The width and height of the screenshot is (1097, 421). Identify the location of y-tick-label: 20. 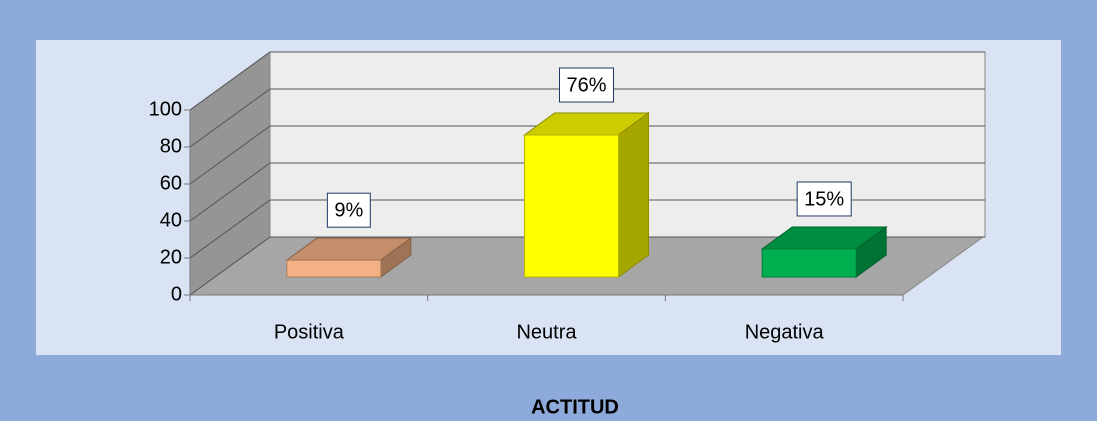
(171, 257).